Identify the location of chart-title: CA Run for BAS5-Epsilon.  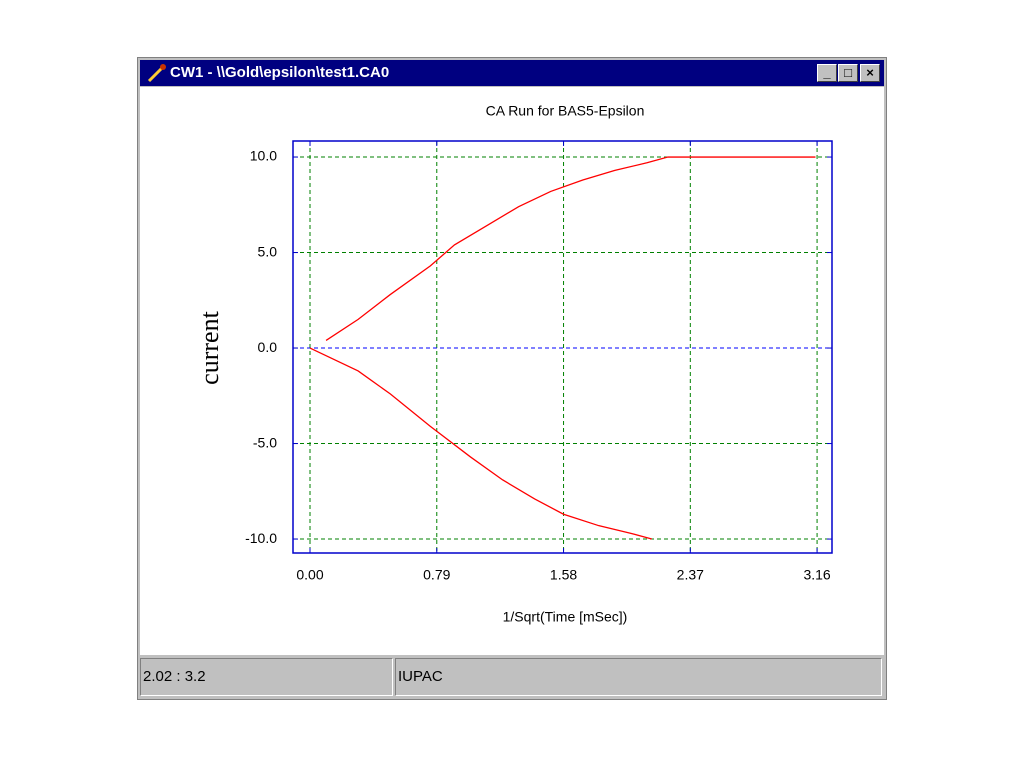
(565, 111).